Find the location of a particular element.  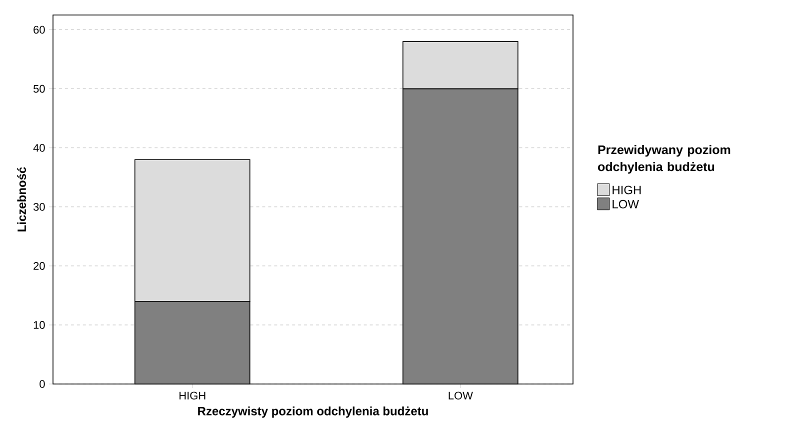

y-axis-title: Liczebność is located at coordinates (21, 199).